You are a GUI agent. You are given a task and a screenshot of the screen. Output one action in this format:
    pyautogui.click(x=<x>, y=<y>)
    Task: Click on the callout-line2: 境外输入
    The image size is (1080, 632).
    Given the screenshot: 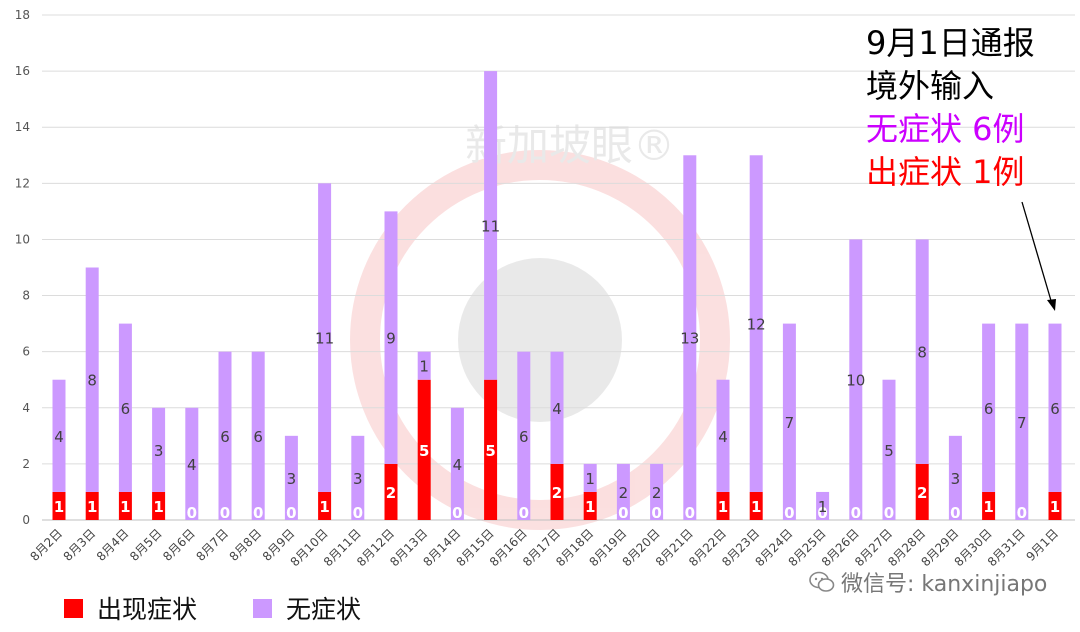 What is the action you would take?
    pyautogui.click(x=930, y=86)
    